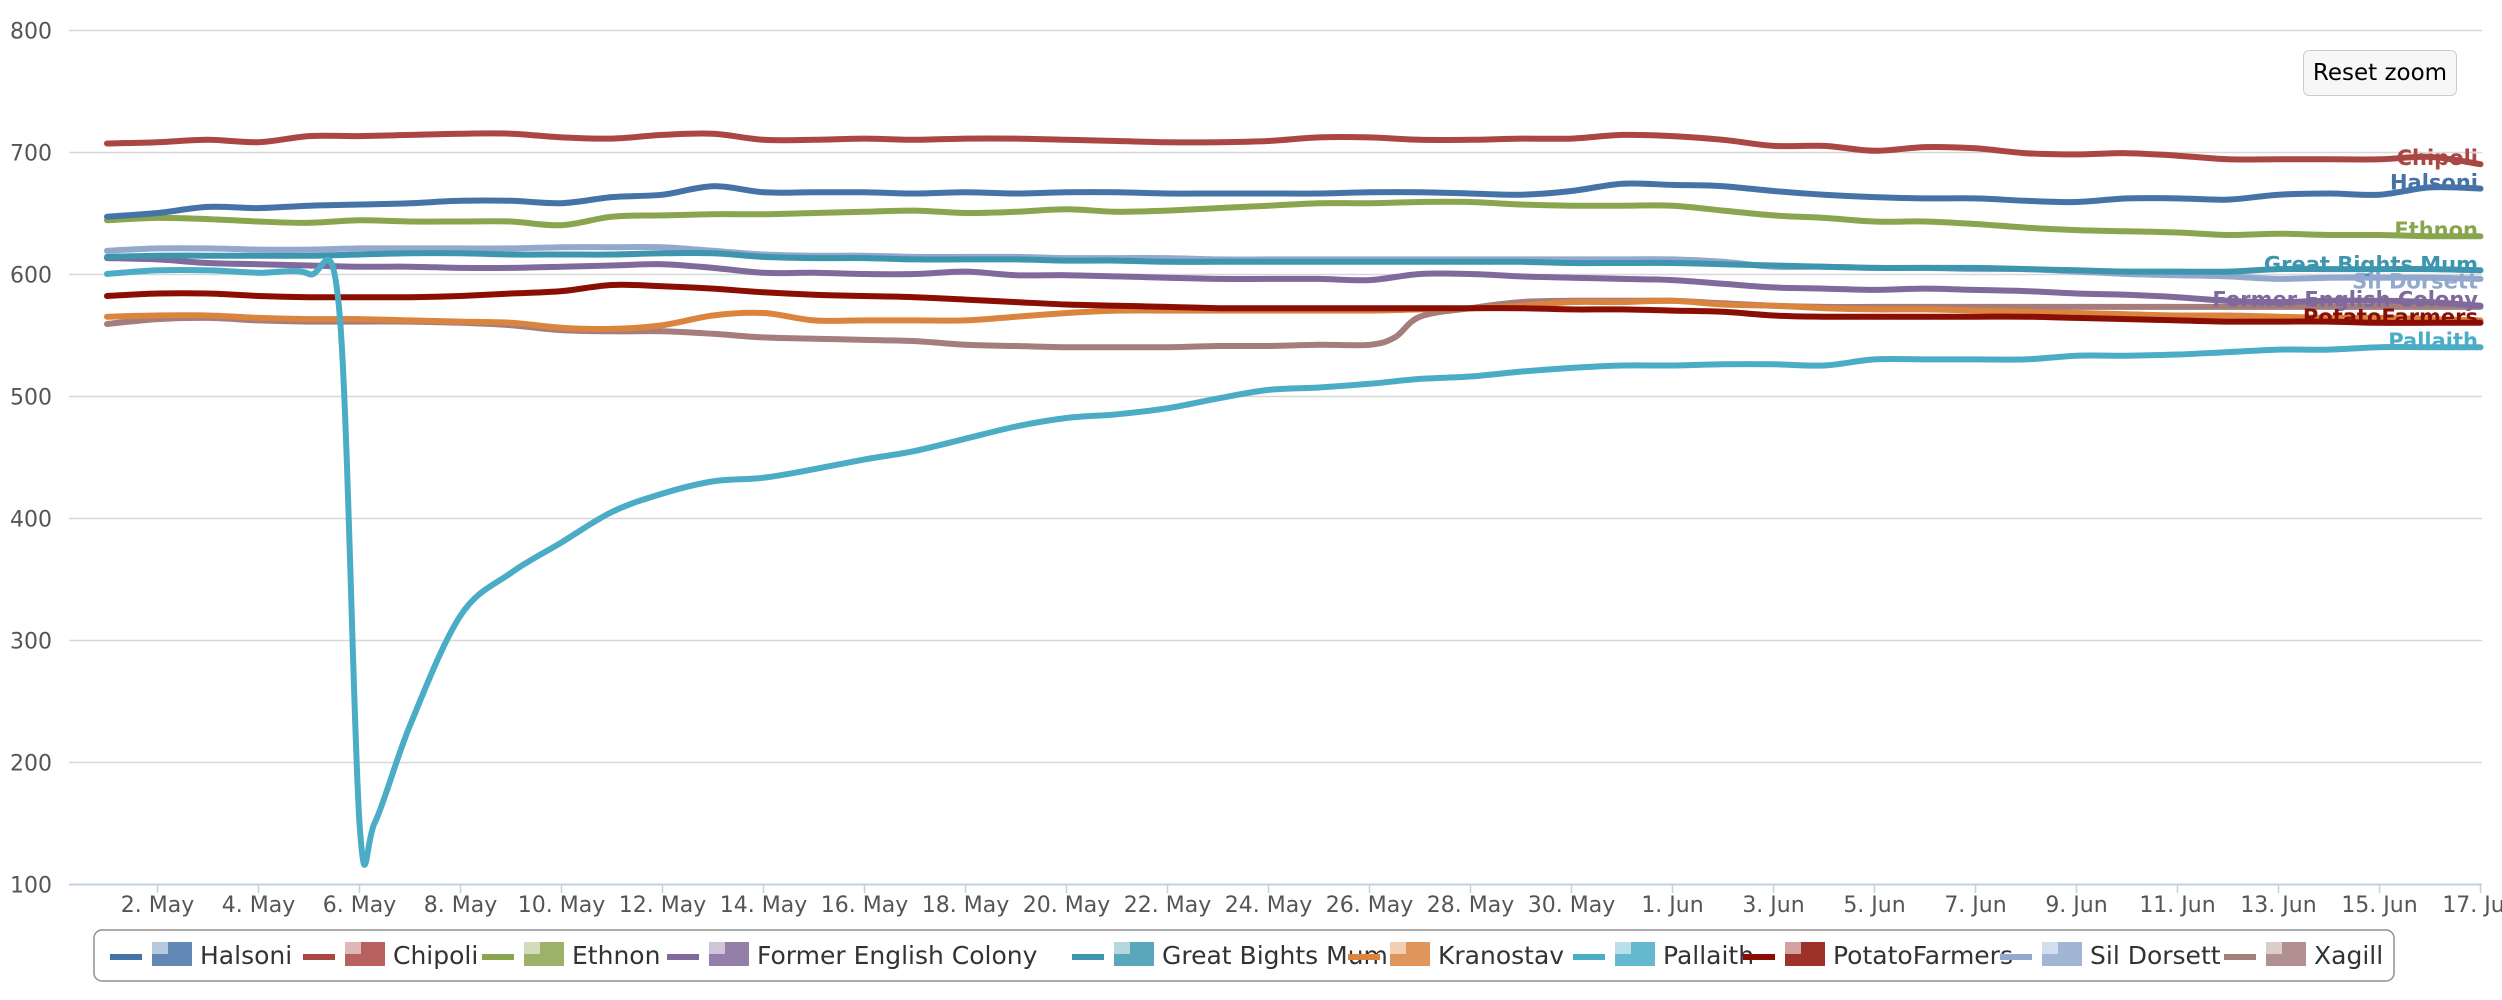 This screenshot has width=2502, height=1000. Describe the element at coordinates (1268, 905) in the screenshot. I see `x-tick-label: 24. May` at that location.